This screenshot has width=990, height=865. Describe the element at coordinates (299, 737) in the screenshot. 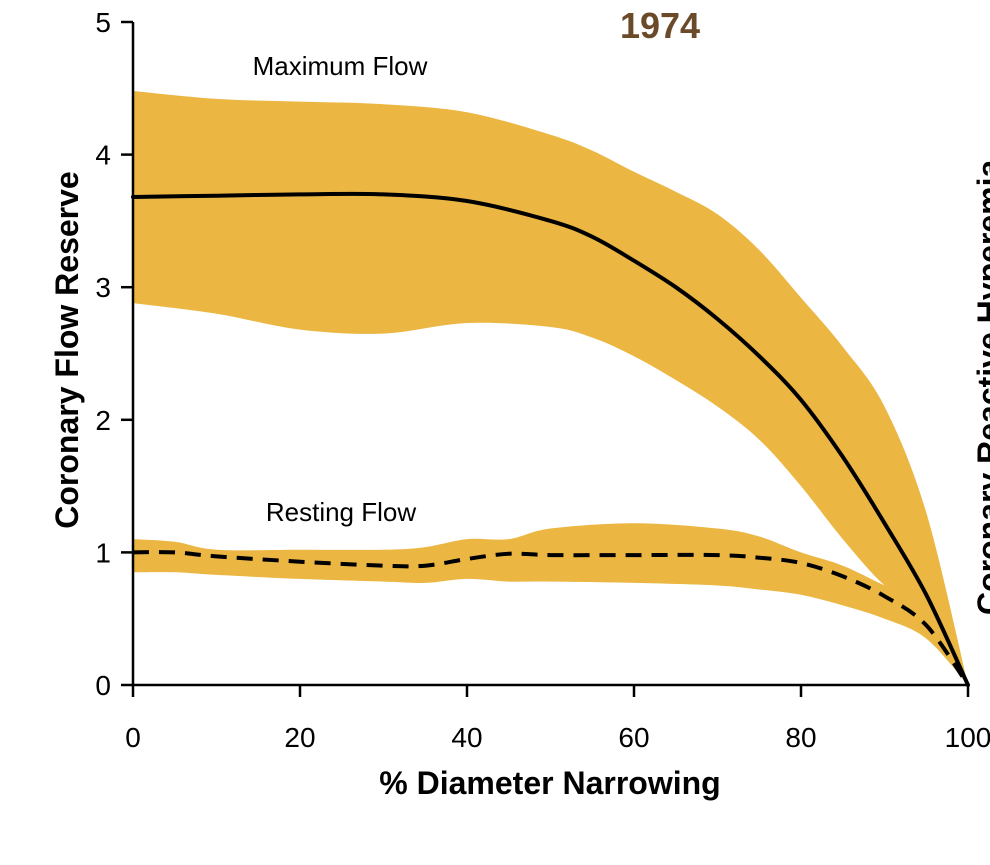

I see `x-tick-label-20: 20` at that location.